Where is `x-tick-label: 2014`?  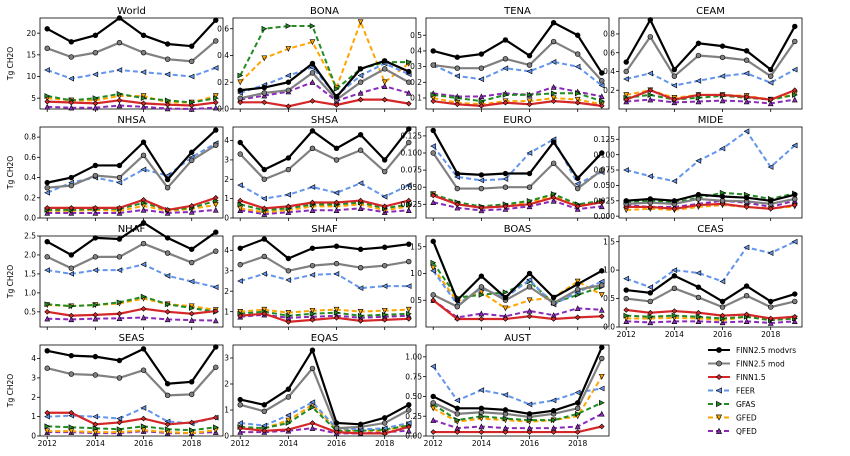
x-tick-label: 2014 is located at coordinates (288, 443).